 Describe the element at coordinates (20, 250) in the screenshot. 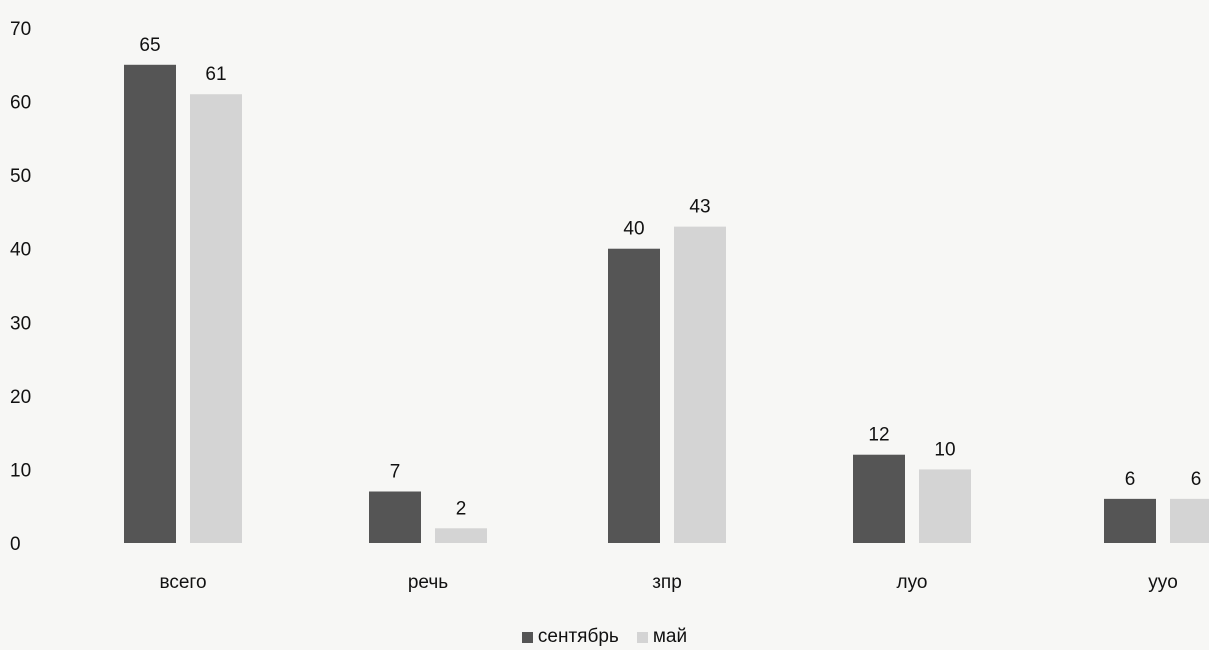

I see `y-tick-label: 40` at that location.